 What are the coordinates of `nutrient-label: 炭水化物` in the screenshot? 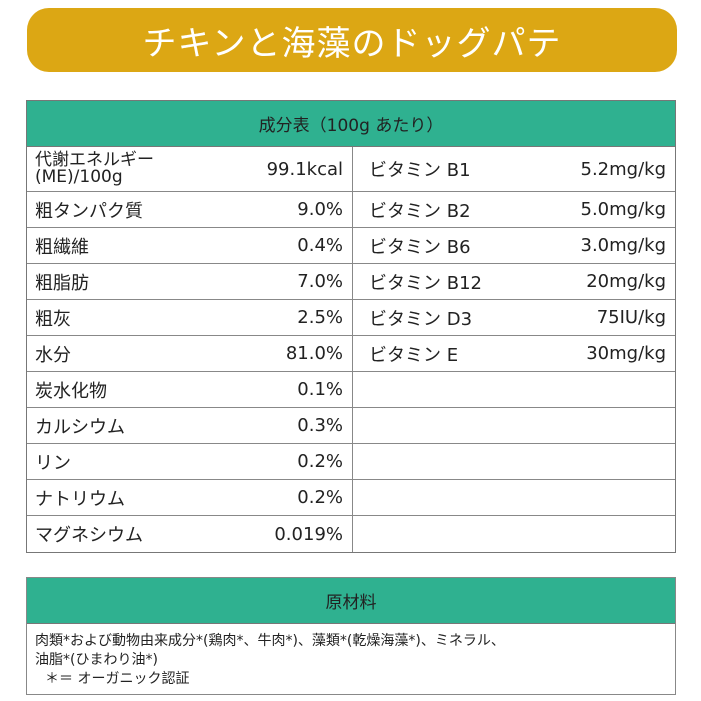 It's located at (71, 391).